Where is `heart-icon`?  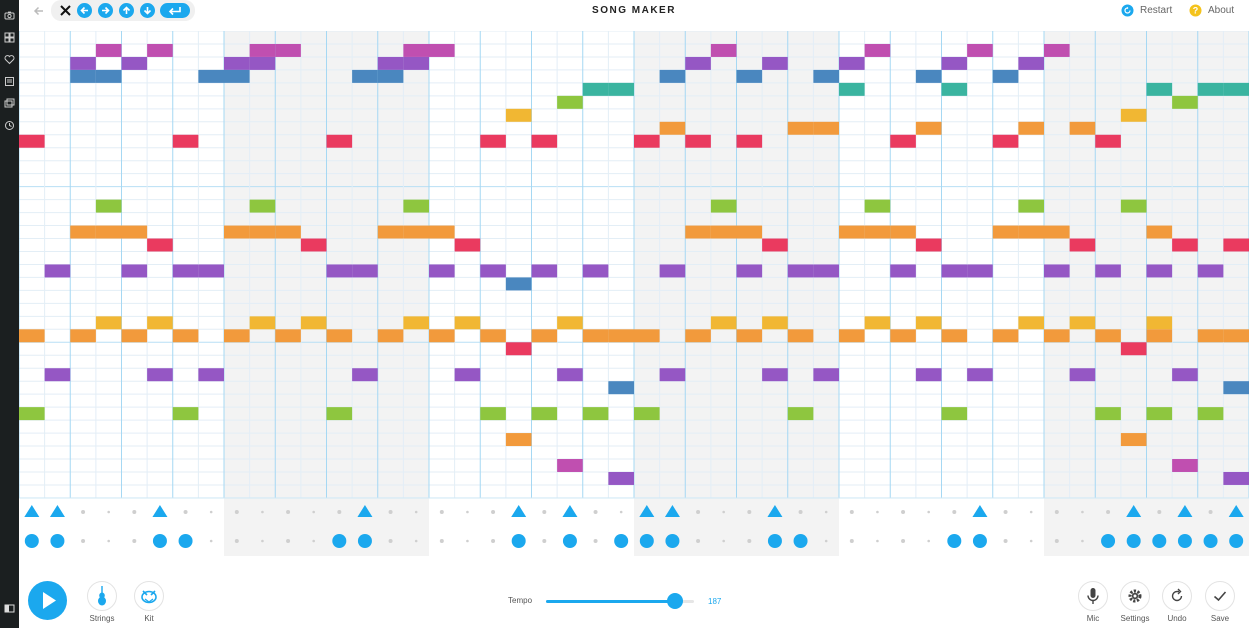 heart-icon is located at coordinates (9, 59).